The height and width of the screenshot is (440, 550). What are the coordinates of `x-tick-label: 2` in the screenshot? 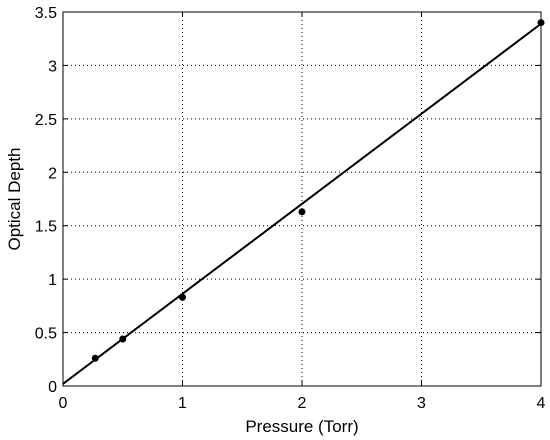 It's located at (302, 403).